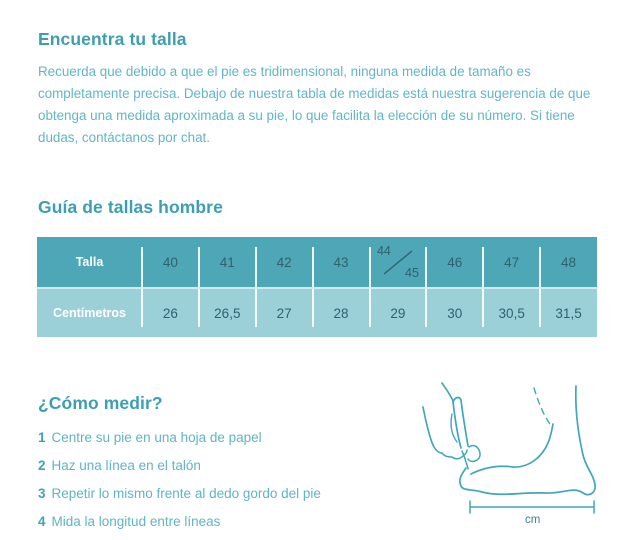 This screenshot has height=540, width=643. I want to click on step-number: 1, so click(42, 437).